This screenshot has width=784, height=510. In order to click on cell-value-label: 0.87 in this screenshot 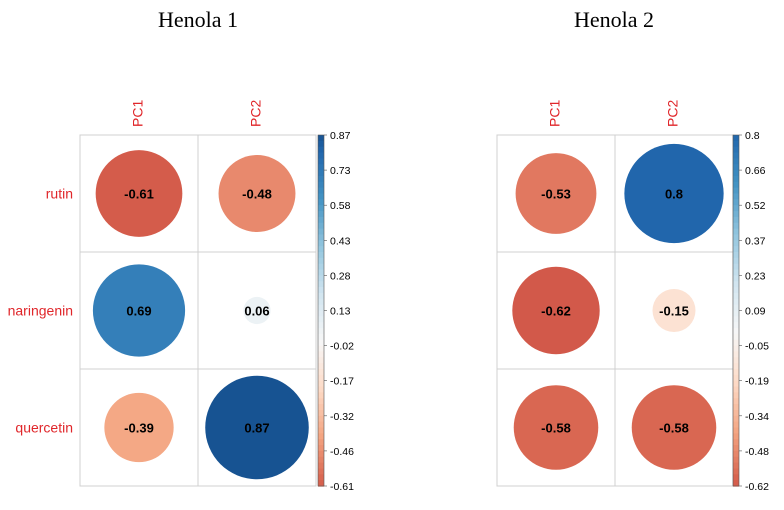, I will do `click(256, 428)`.